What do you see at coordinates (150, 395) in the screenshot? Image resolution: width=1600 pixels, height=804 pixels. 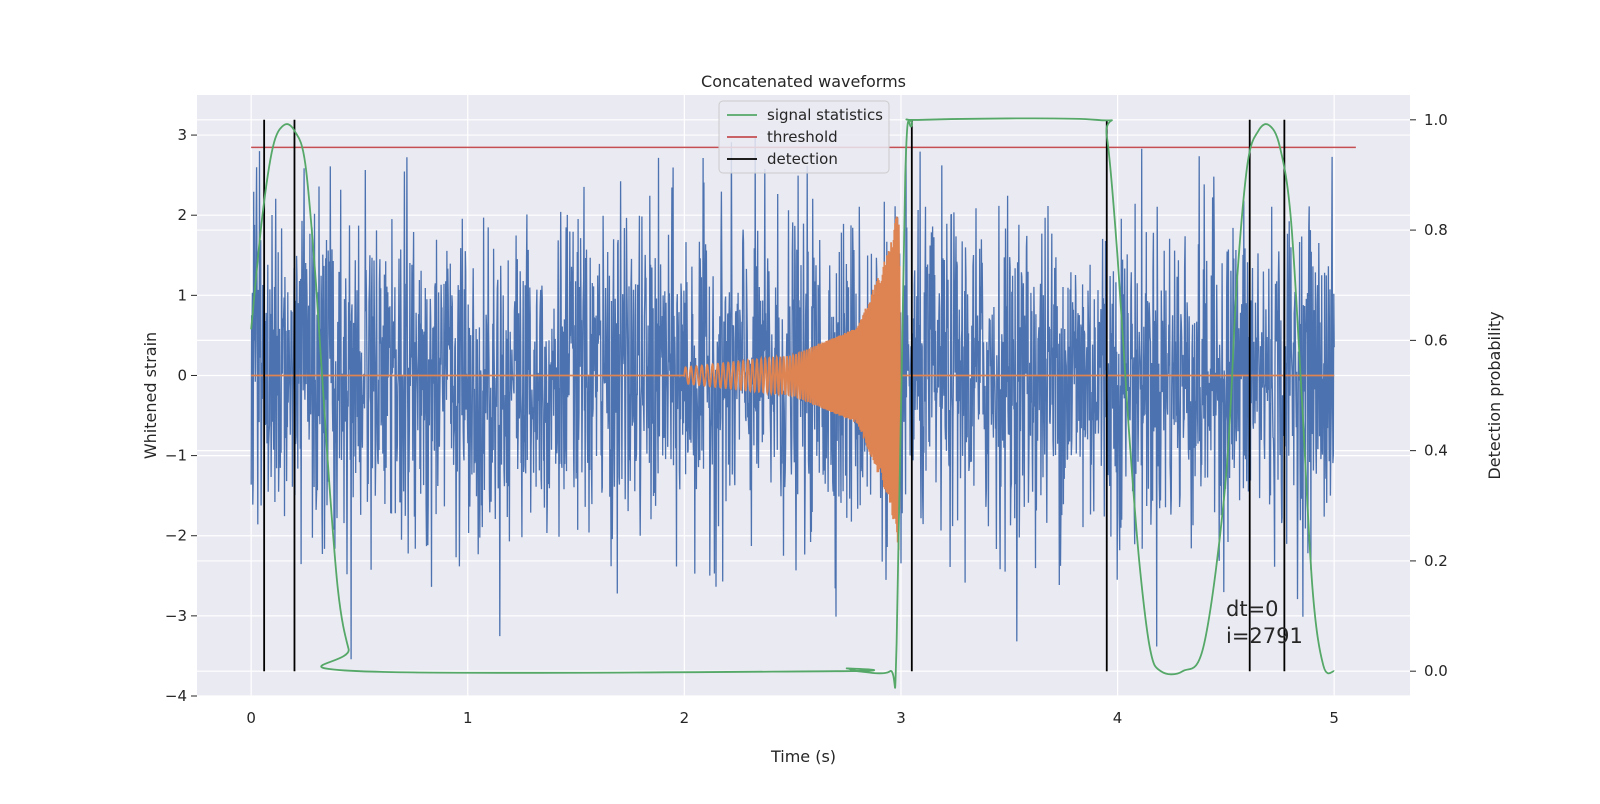 I see `y-axis-label: Whitened strain` at bounding box center [150, 395].